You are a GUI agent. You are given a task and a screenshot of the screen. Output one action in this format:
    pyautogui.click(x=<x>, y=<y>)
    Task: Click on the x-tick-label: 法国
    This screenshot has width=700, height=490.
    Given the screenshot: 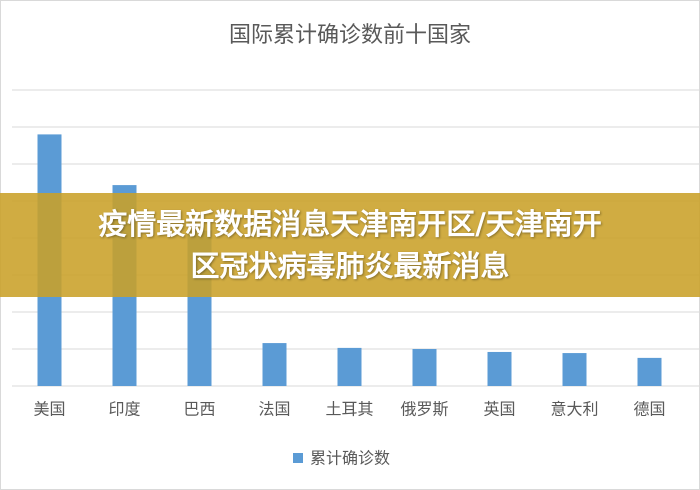 What is the action you would take?
    pyautogui.click(x=274, y=409)
    